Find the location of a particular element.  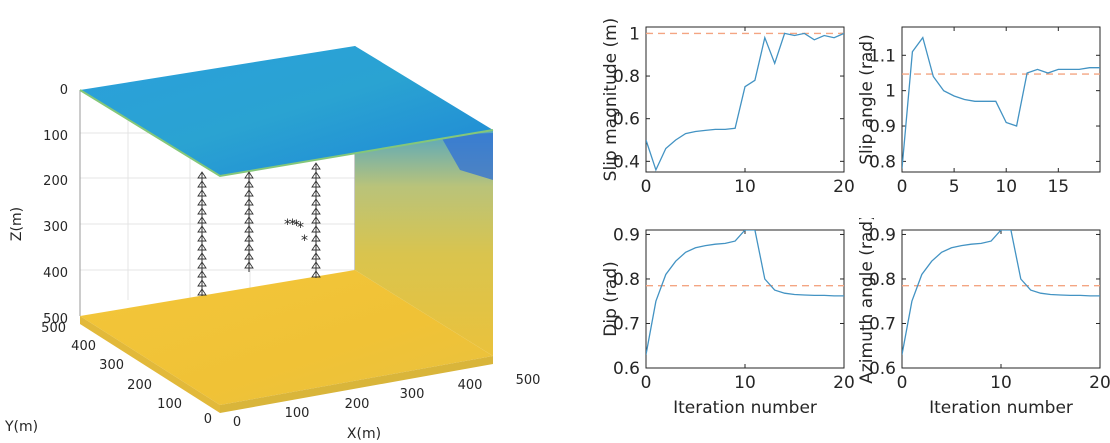

z-axis: 0 100 200 300 400 500 is located at coordinates (55, 205).